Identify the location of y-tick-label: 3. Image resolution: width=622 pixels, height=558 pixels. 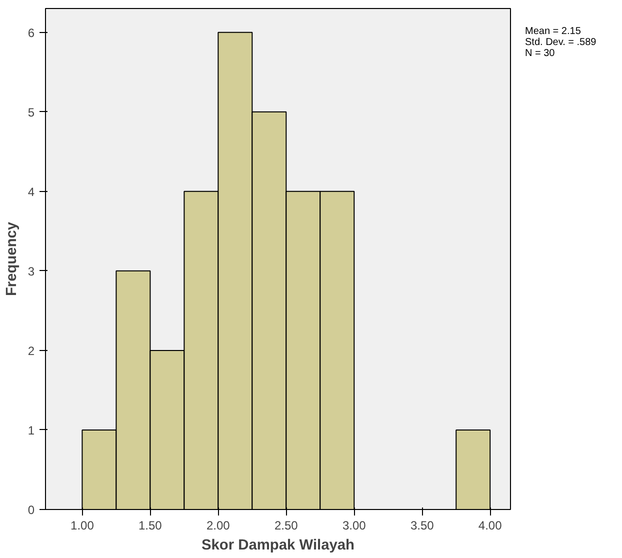
(31, 271).